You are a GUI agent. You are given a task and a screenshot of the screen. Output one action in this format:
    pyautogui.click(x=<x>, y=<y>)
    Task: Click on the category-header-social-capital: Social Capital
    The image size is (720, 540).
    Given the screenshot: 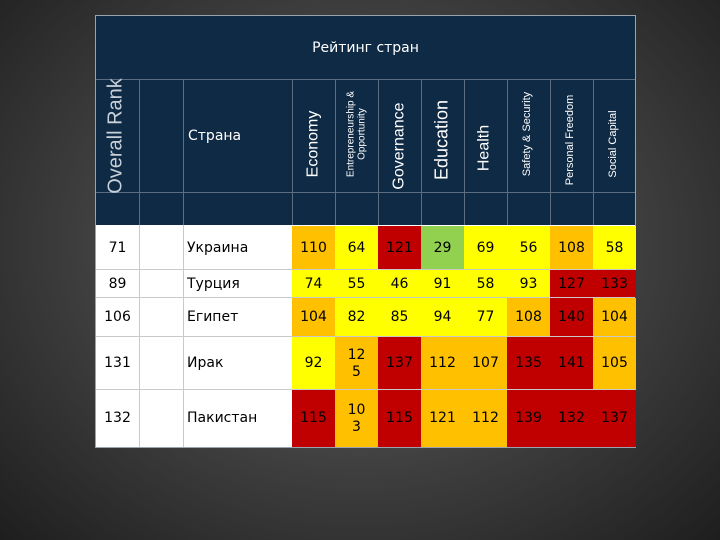 What is the action you would take?
    pyautogui.click(x=613, y=144)
    